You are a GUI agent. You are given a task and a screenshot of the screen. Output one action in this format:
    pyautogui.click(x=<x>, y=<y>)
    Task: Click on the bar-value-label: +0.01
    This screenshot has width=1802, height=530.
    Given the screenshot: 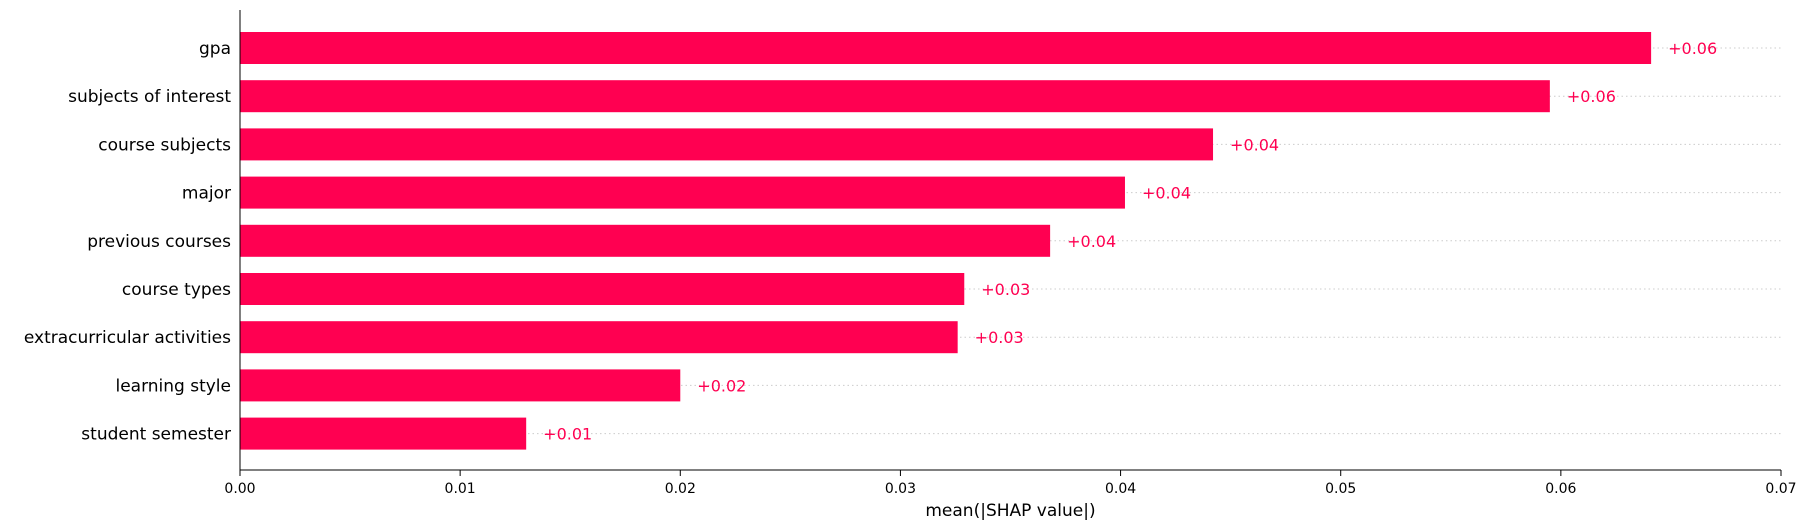 What is the action you would take?
    pyautogui.click(x=567, y=434)
    